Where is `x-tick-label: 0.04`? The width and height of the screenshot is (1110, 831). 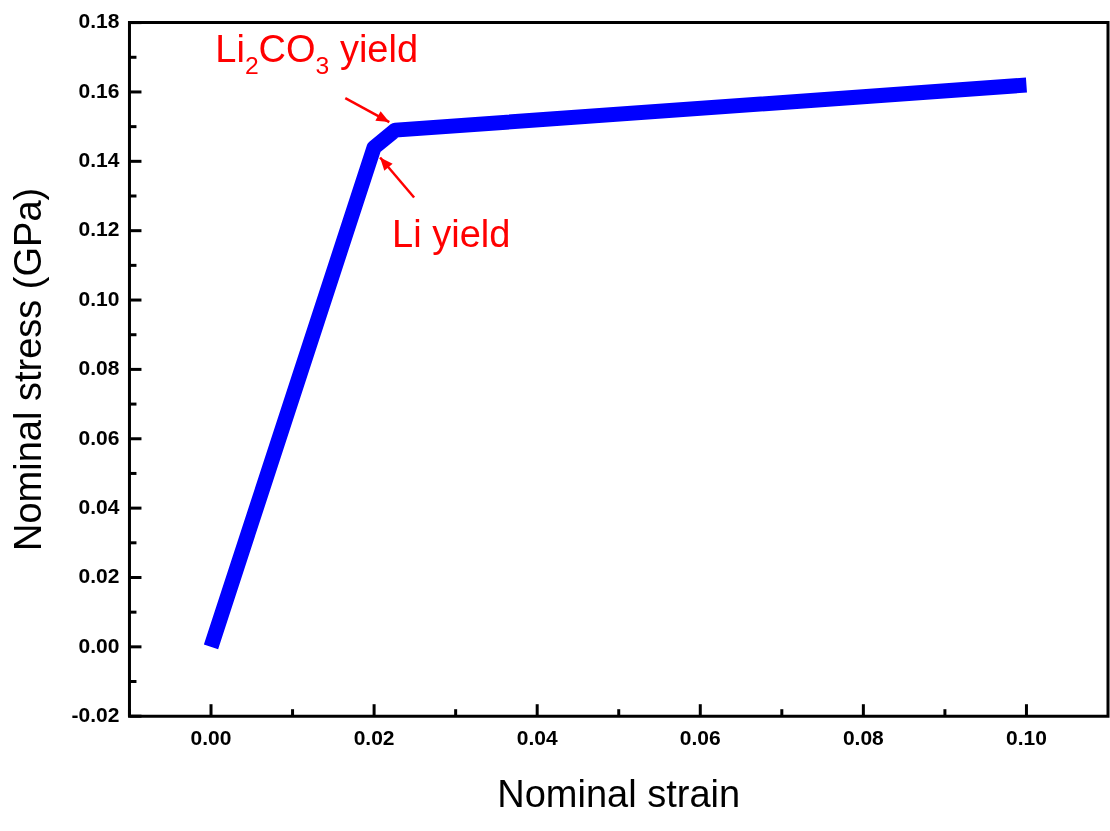
x-tick-label: 0.04 is located at coordinates (537, 737).